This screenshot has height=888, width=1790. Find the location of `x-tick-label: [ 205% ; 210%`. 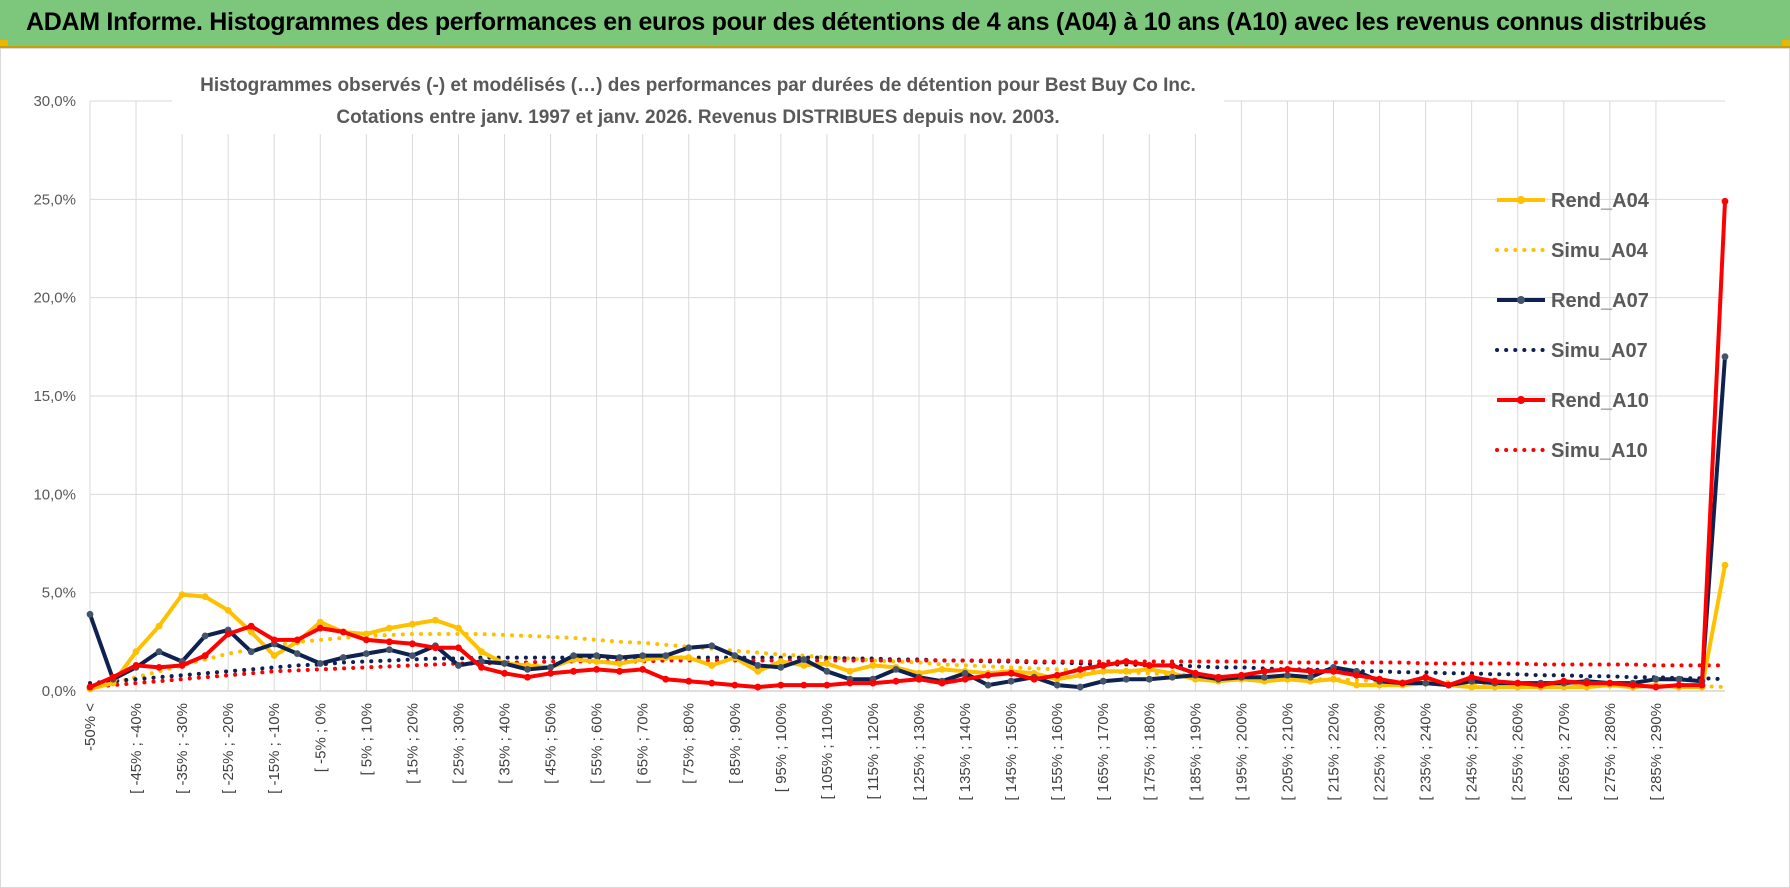

x-tick-label: [ 205% ; 210% is located at coordinates (1287, 752).